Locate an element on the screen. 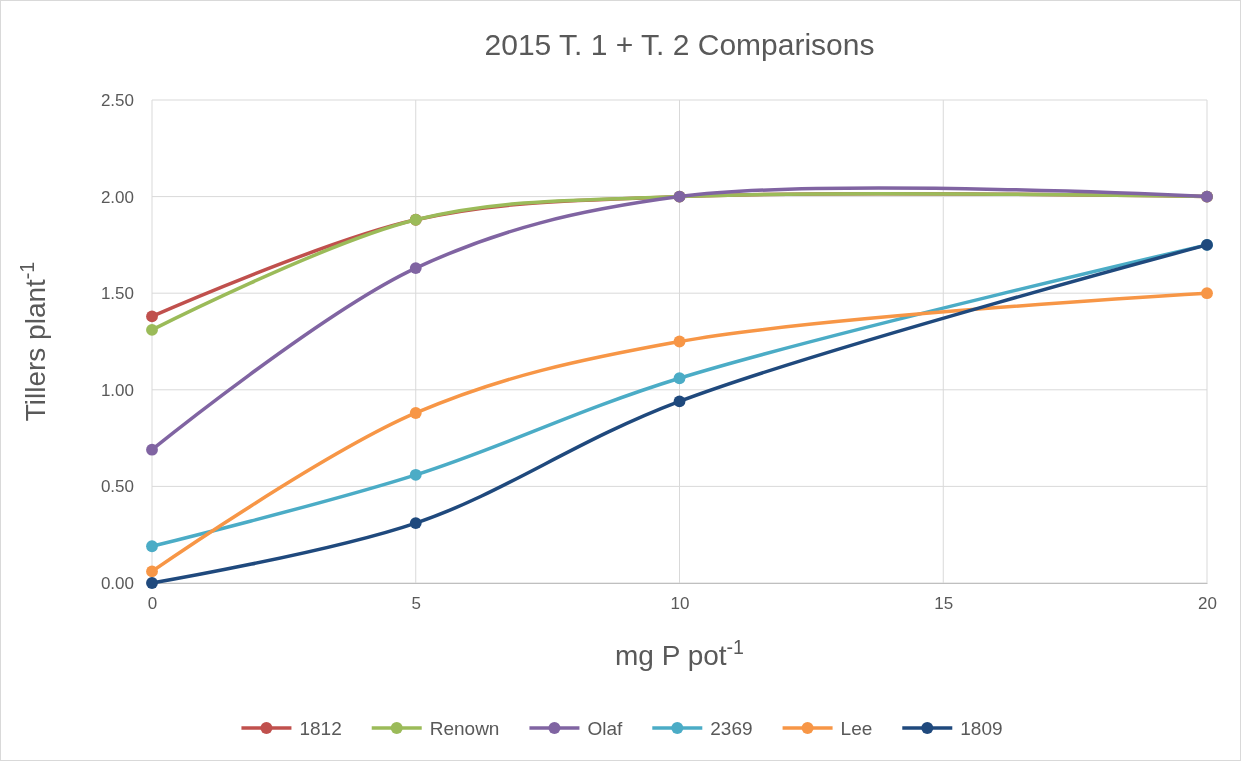 Image resolution: width=1244 pixels, height=765 pixels. x-tick-label: 5 is located at coordinates (416, 604).